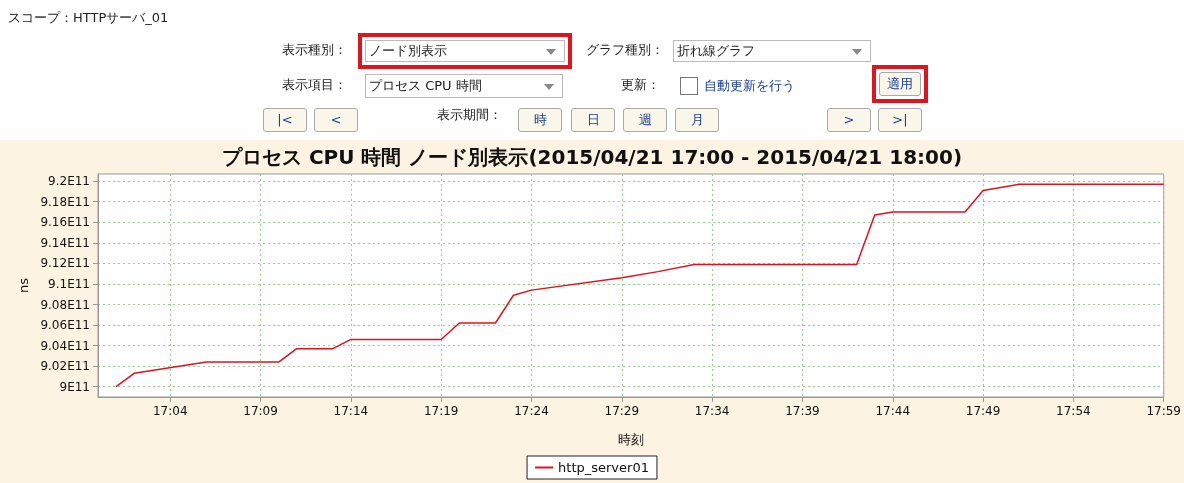  What do you see at coordinates (441, 411) in the screenshot?
I see `x-tick-label: 17:19` at bounding box center [441, 411].